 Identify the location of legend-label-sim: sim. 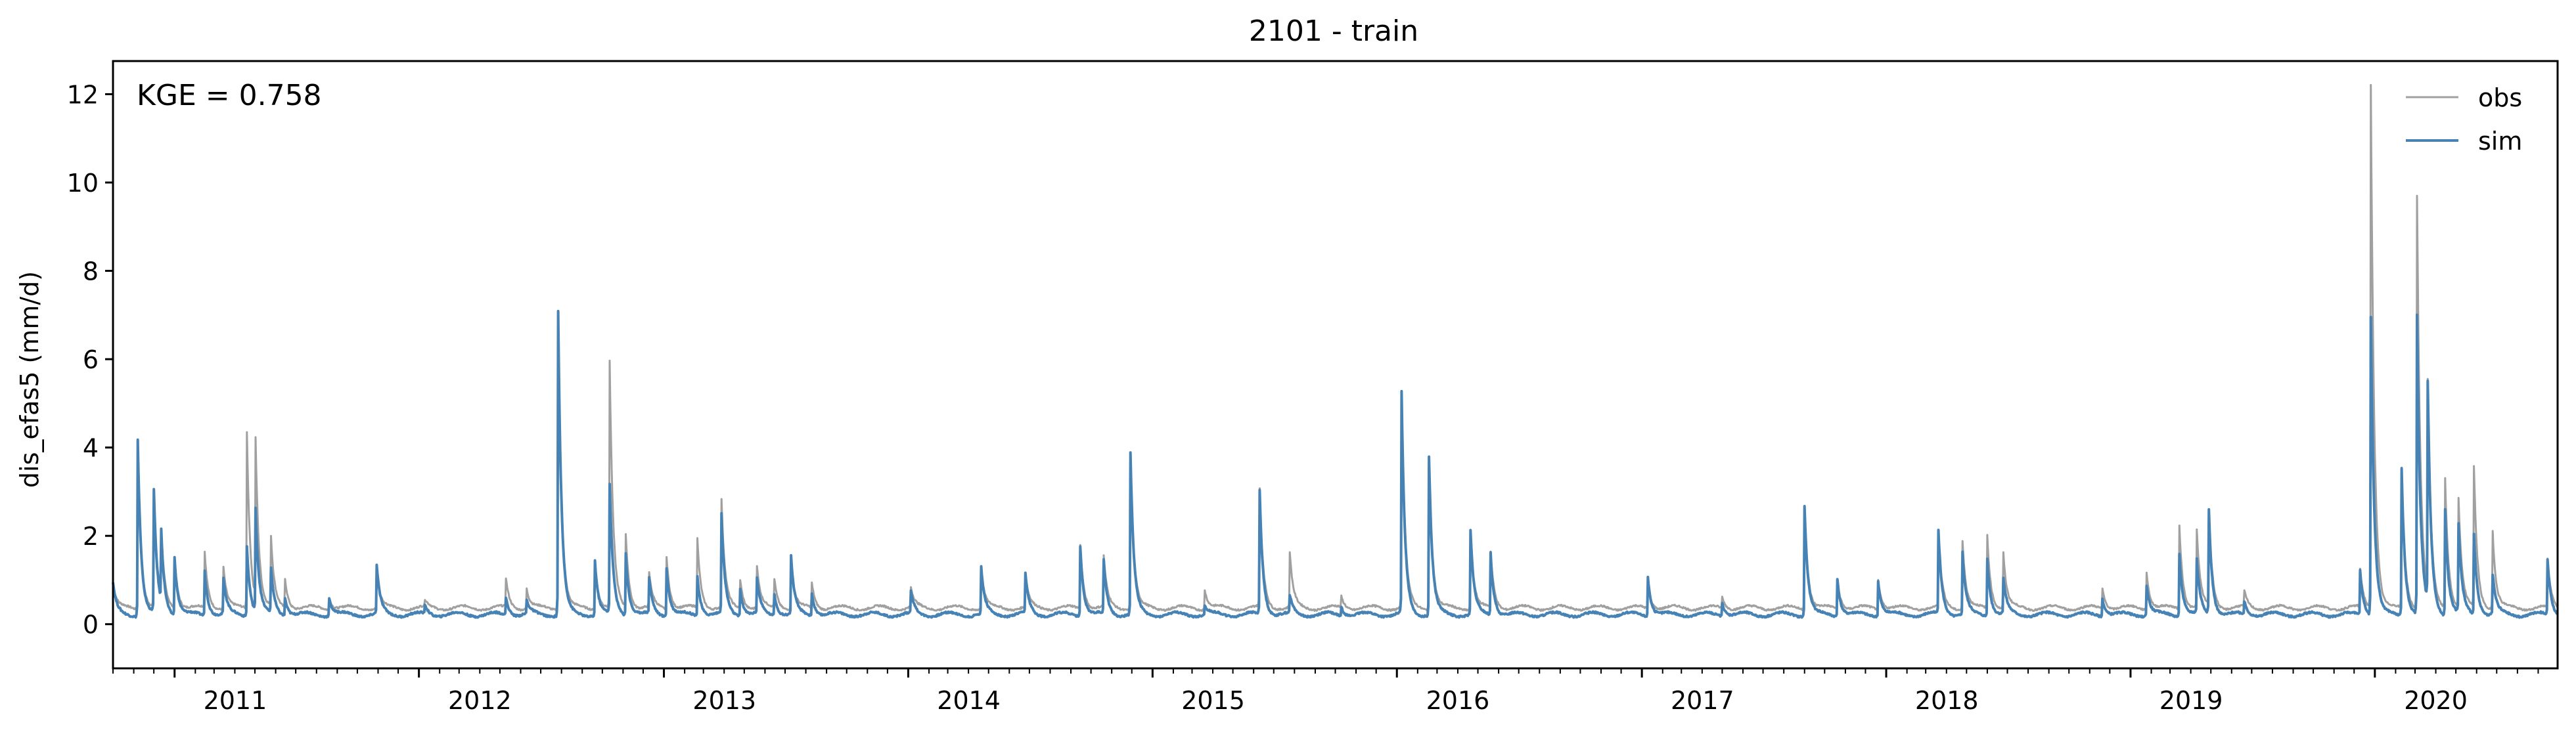
(2500, 141).